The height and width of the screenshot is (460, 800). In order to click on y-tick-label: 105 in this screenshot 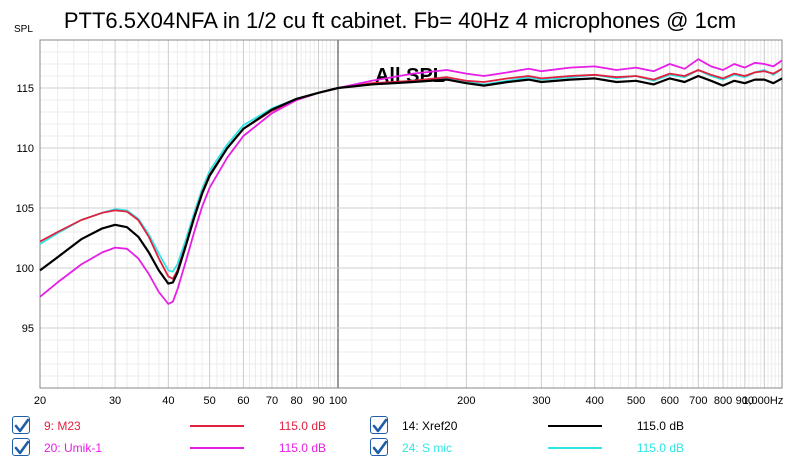, I will do `click(25, 209)`.